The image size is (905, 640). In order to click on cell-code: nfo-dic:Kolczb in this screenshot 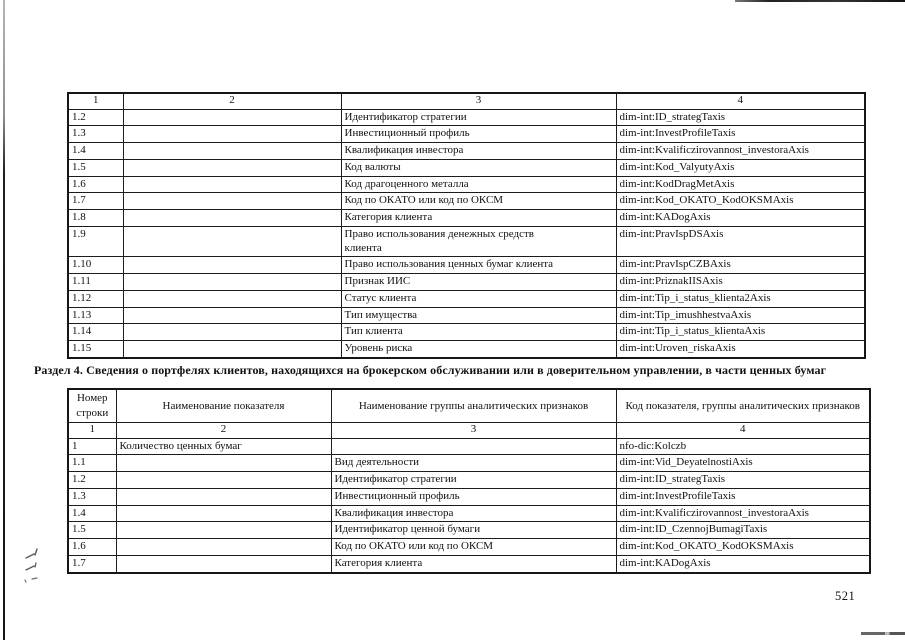, I will do `click(743, 446)`.